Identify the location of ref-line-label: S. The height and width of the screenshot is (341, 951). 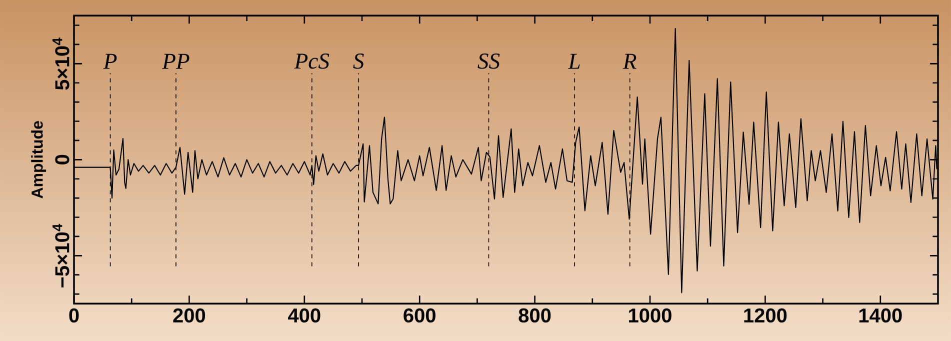
(358, 61).